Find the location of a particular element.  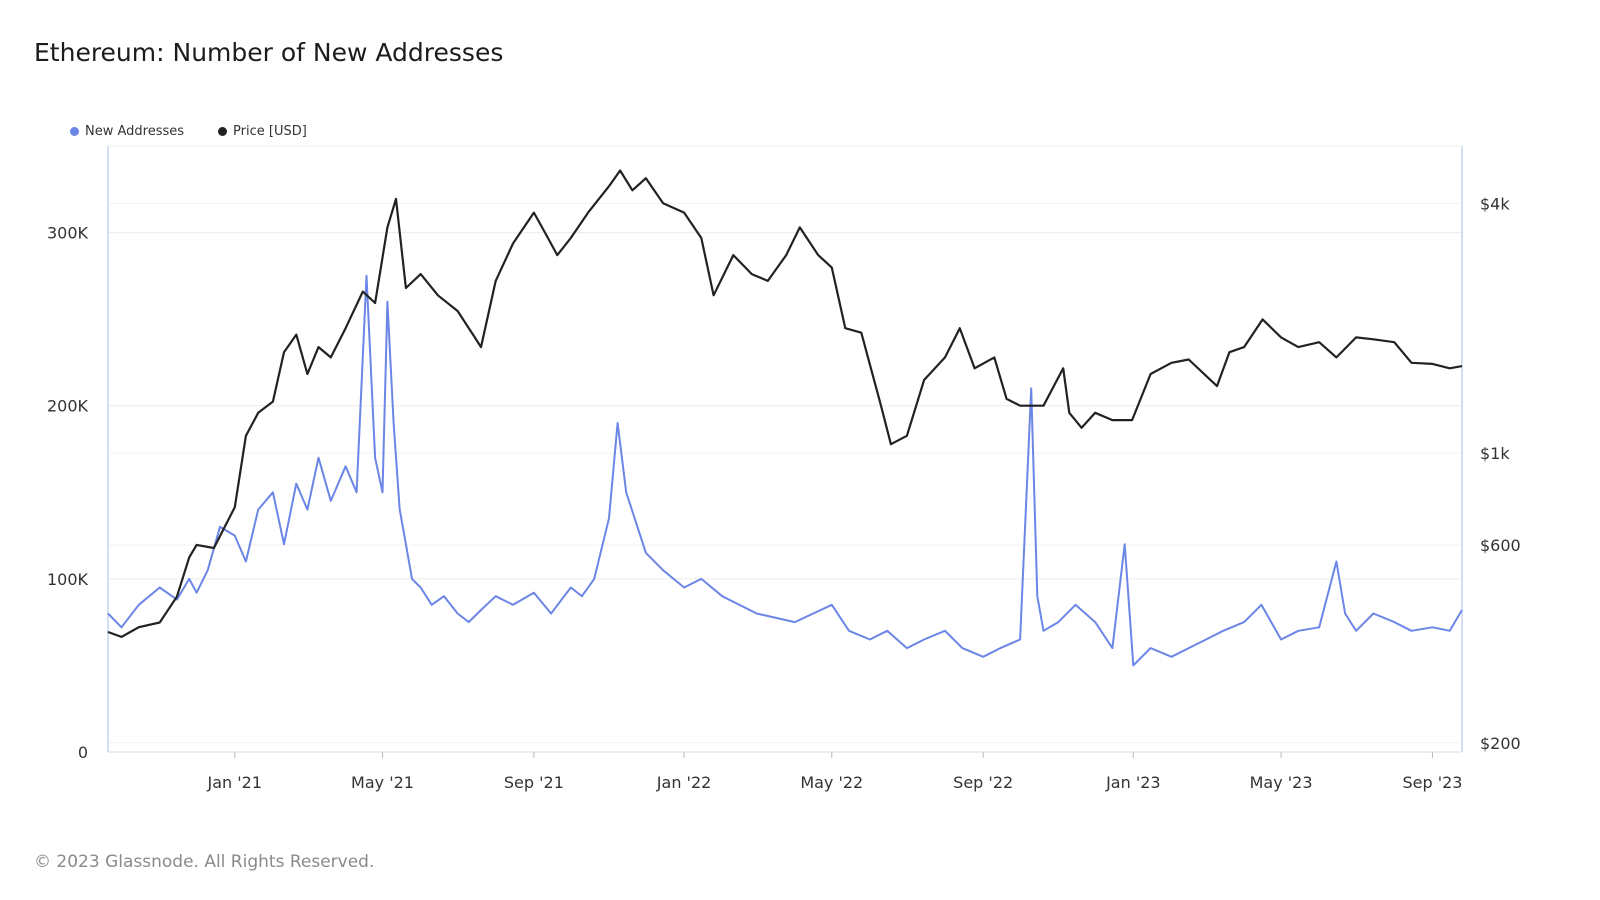

chart-legend: New Addresses Price [USD] is located at coordinates (188, 131).